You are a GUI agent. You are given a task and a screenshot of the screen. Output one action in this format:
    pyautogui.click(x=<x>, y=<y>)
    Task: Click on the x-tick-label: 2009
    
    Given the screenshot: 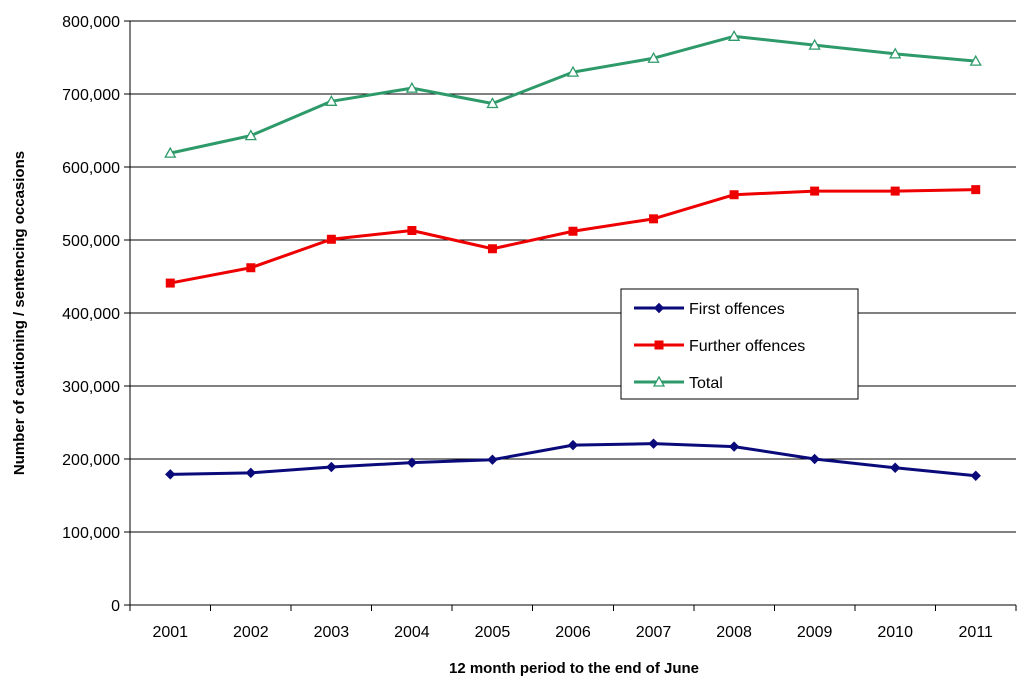 What is the action you would take?
    pyautogui.click(x=815, y=632)
    